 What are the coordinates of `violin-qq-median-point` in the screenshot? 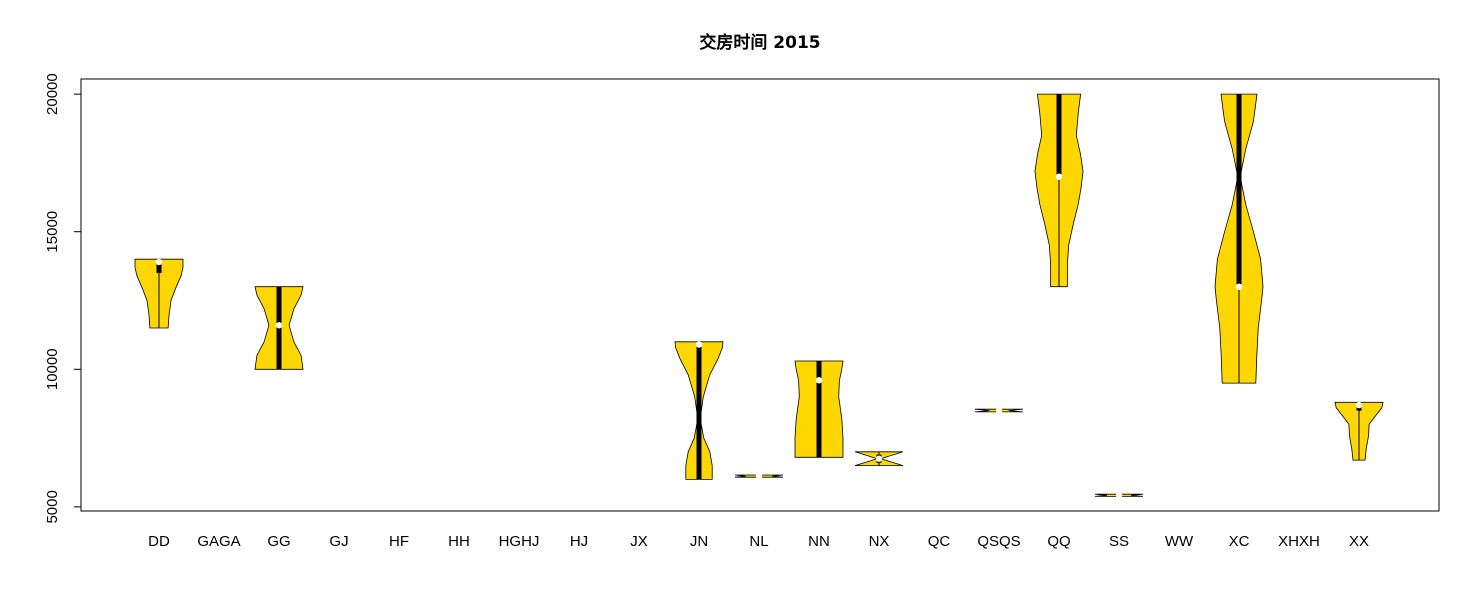 It's located at (1059, 176).